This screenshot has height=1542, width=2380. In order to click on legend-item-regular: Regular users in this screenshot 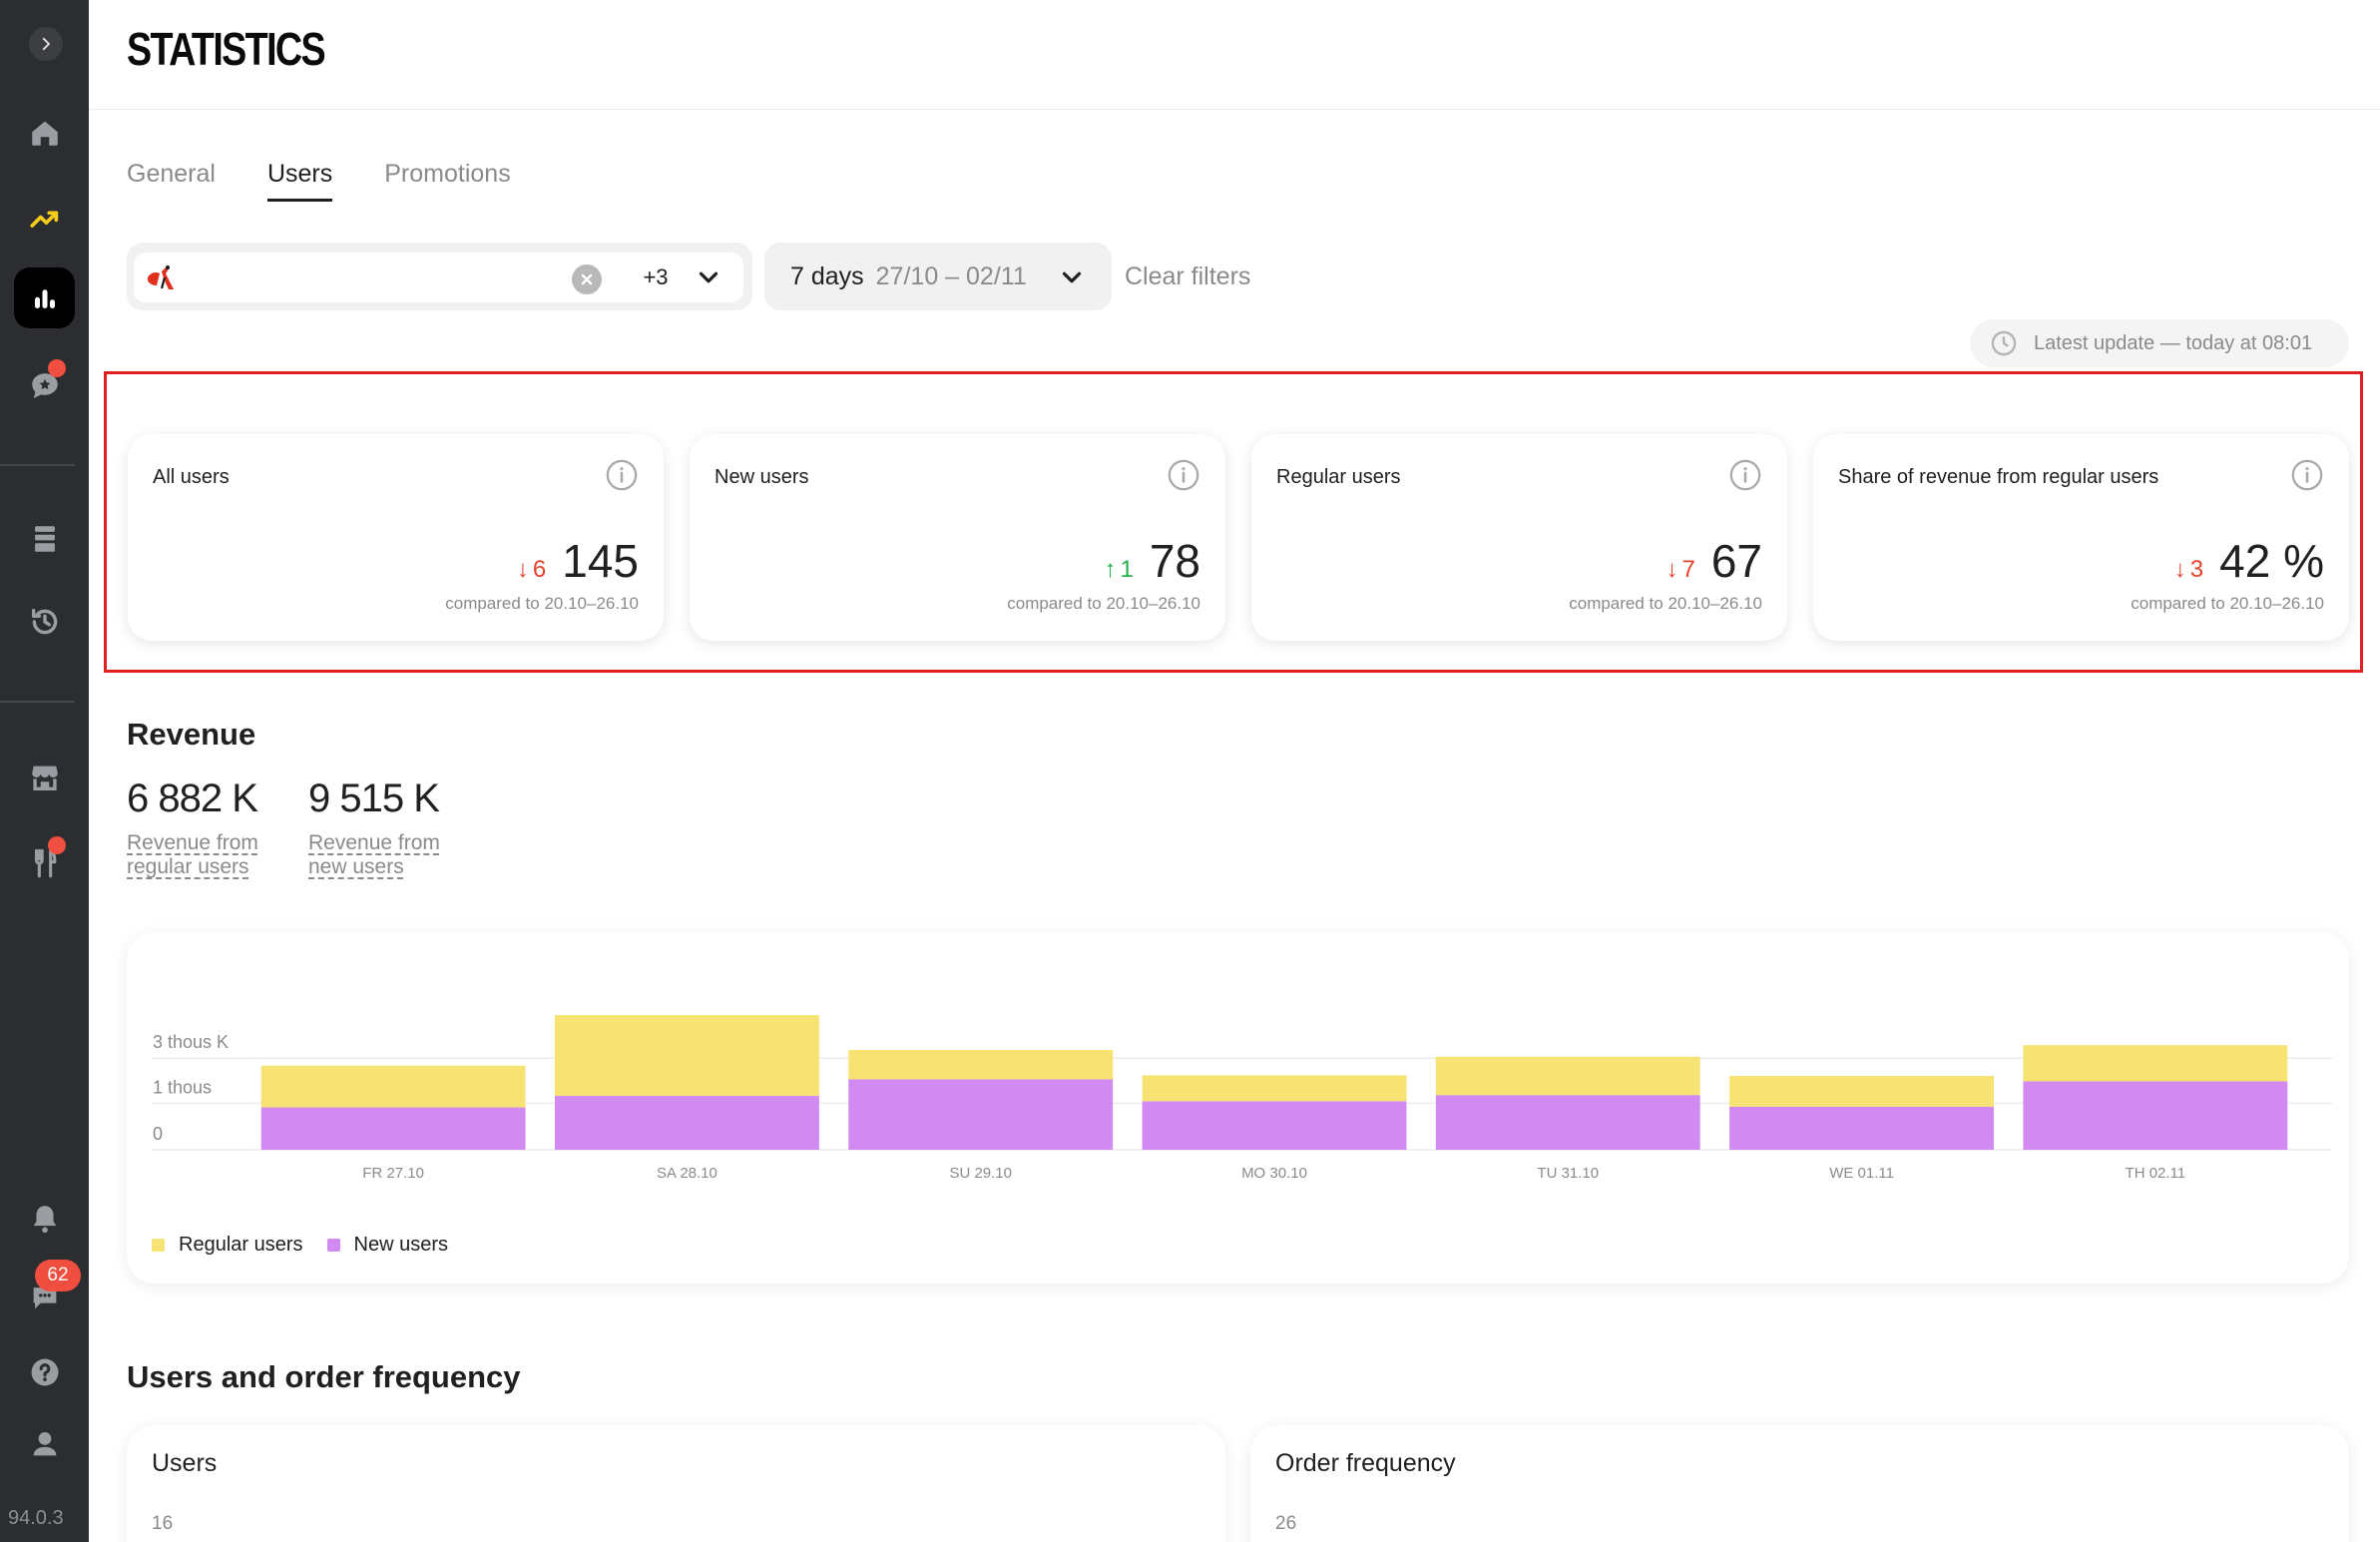, I will do `click(227, 1245)`.